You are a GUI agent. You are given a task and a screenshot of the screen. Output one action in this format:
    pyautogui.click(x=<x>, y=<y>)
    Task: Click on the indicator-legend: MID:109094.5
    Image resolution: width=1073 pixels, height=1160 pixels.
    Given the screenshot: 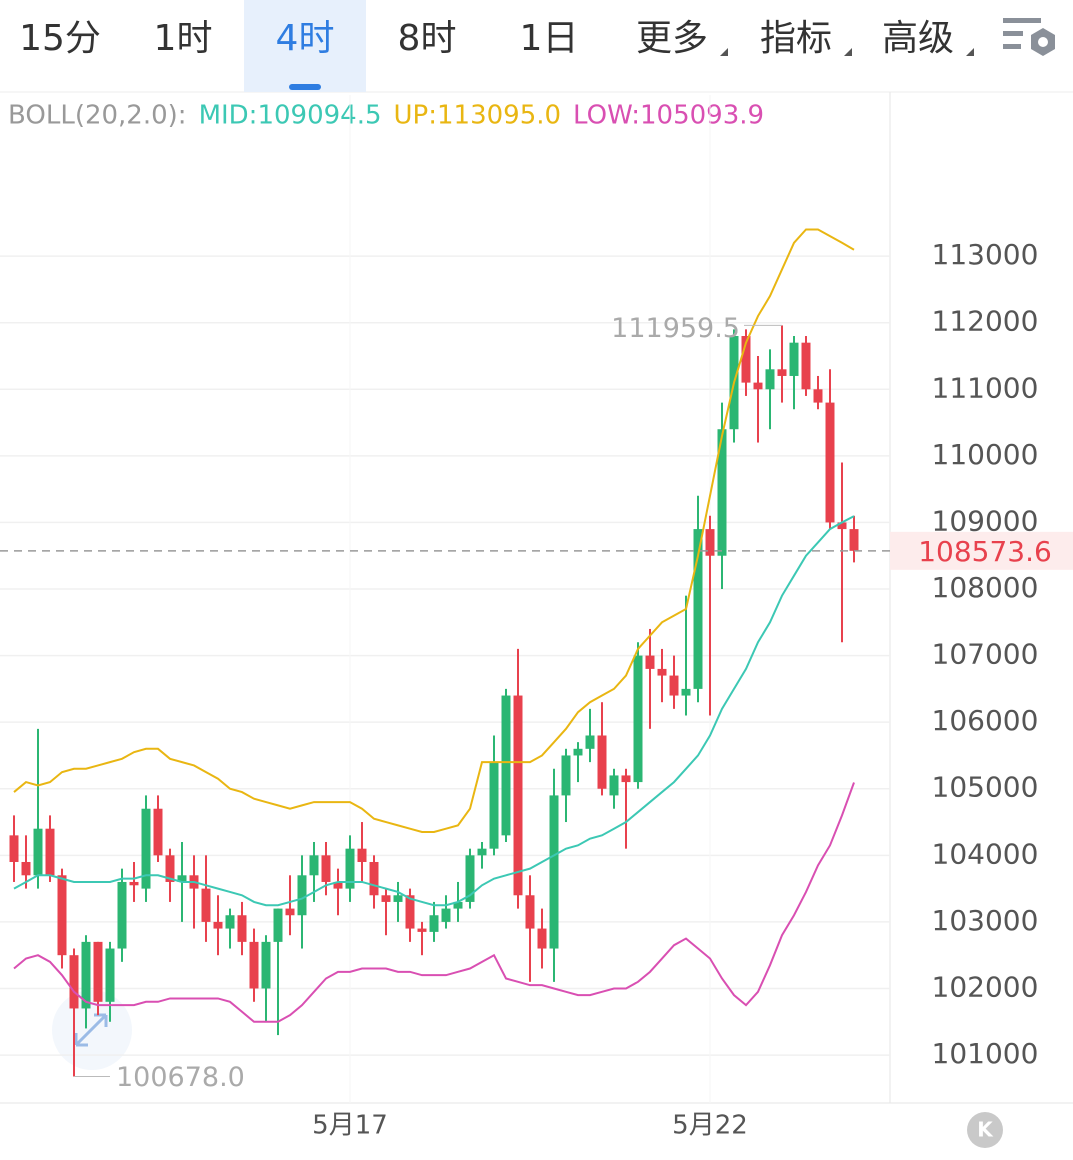 What is the action you would take?
    pyautogui.click(x=290, y=116)
    